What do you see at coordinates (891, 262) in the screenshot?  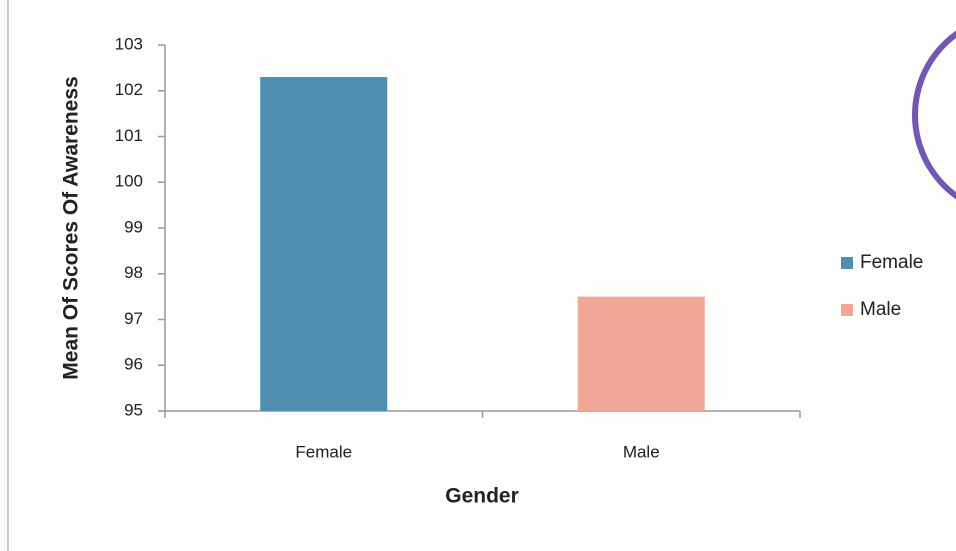 I see `legend-label: Female` at bounding box center [891, 262].